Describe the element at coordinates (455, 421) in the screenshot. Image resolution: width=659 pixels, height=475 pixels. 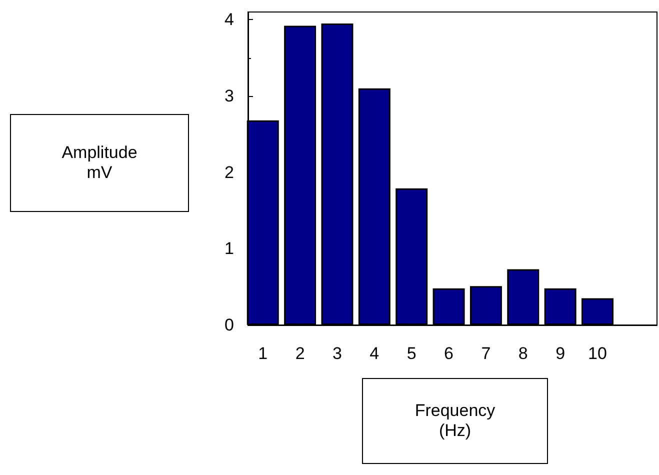
I see `x-axis-title: Frequency (Hz)` at that location.